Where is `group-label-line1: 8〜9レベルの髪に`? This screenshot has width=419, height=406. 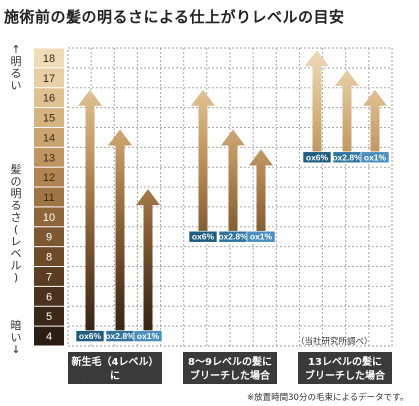
group-label-line1: 8〜9レベルの髪に is located at coordinates (230, 362).